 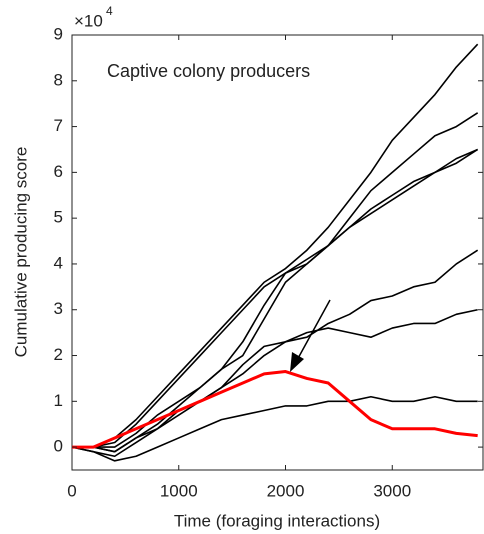 I want to click on y-axis-label: Cumulative producing score, so click(x=20, y=252).